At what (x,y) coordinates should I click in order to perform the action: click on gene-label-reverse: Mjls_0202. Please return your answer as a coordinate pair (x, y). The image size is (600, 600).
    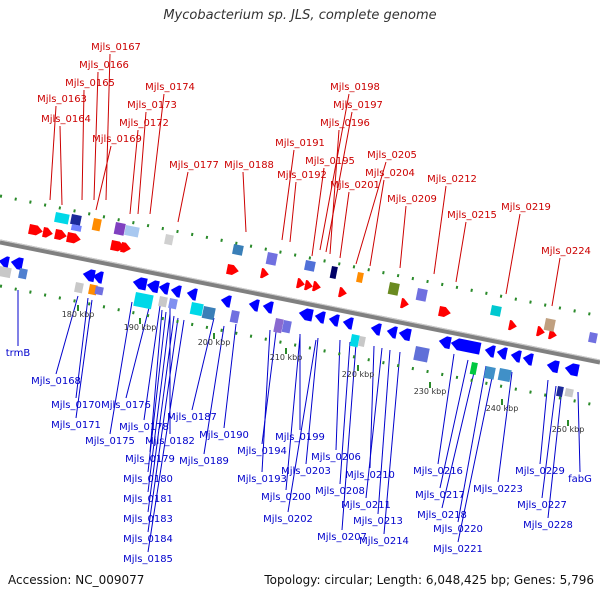
    Looking at the image, I should click on (288, 519).